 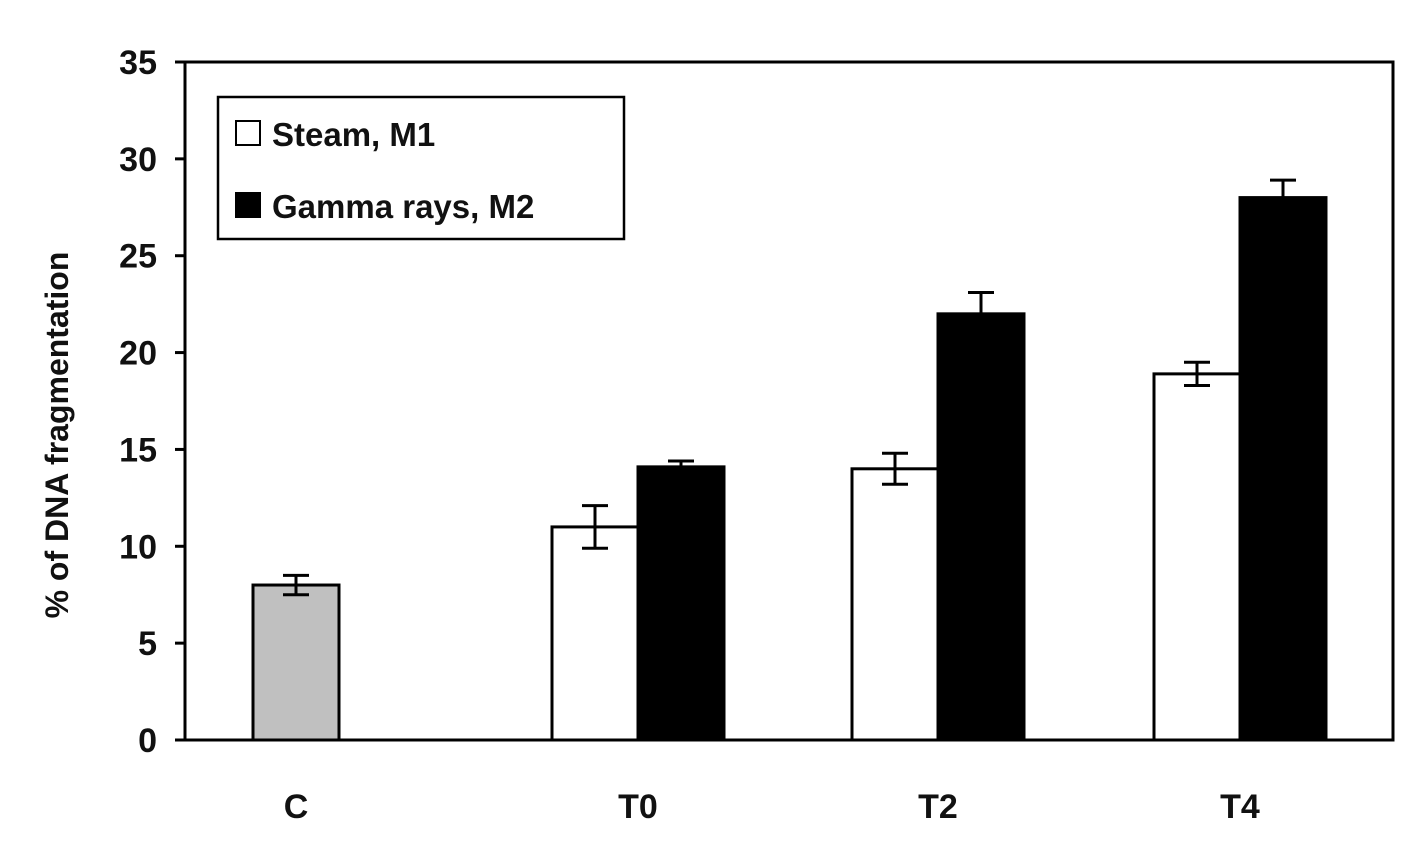 What do you see at coordinates (1283, 469) in the screenshot?
I see `bar-gamma-T4` at bounding box center [1283, 469].